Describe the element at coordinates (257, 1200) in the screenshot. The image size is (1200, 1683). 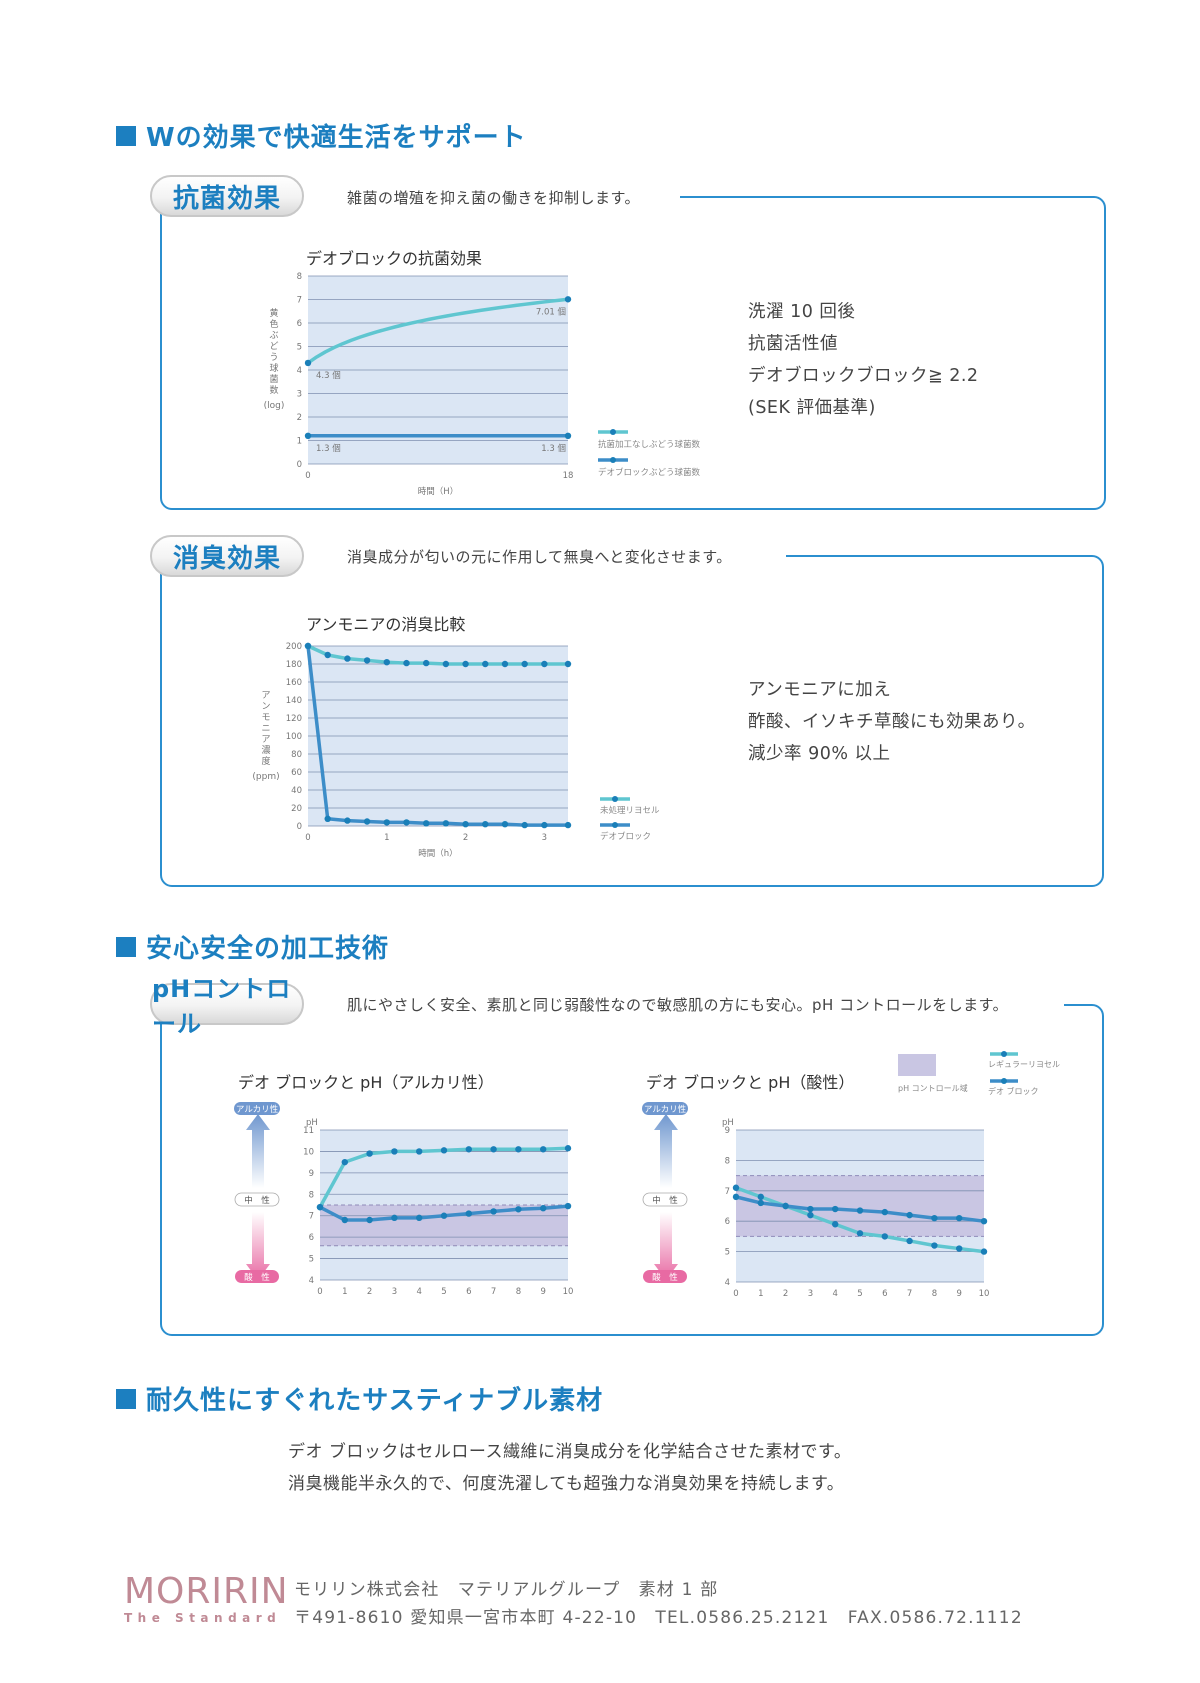
I see `neutral-label: 中 性` at that location.